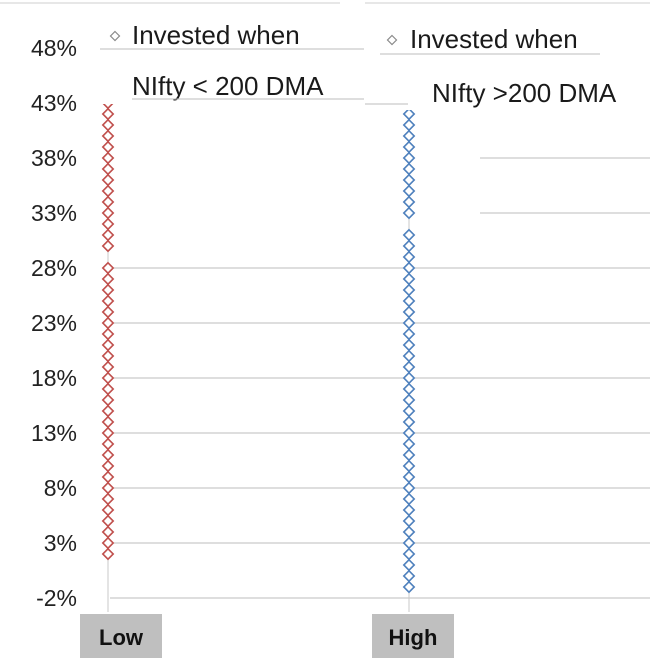  I want to click on y-tick-label: 18%, so click(54, 378).